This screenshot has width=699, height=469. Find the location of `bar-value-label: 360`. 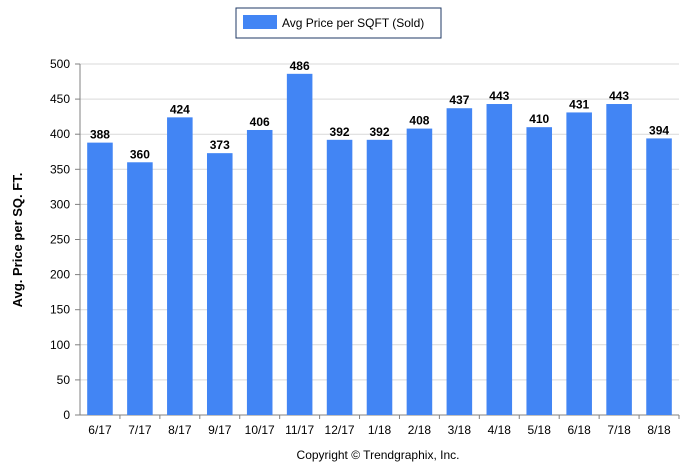

bar-value-label: 360 is located at coordinates (140, 154).